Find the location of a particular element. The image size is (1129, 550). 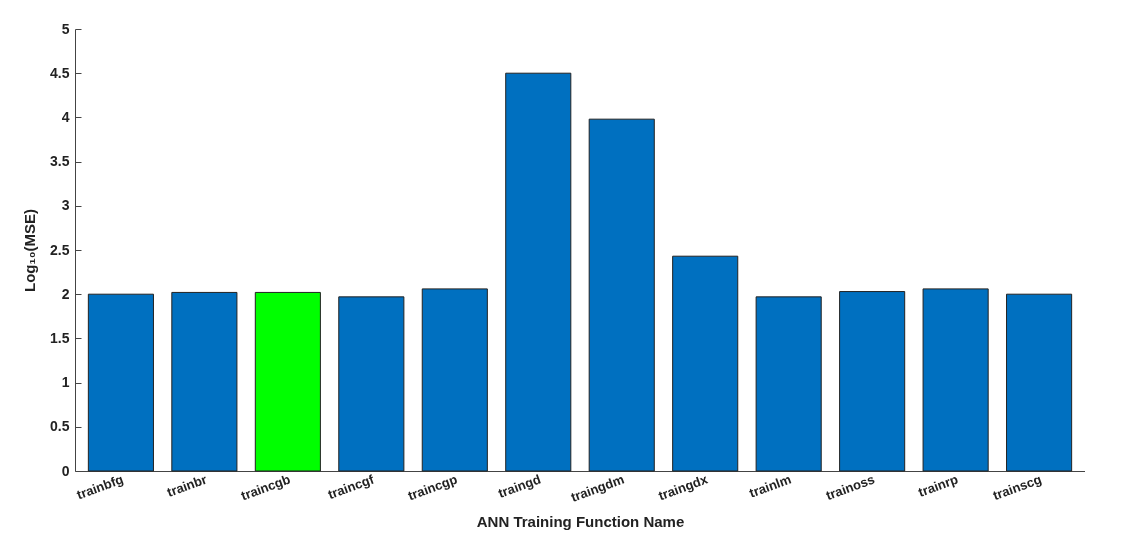

y-tick-label: 2 is located at coordinates (65, 293).